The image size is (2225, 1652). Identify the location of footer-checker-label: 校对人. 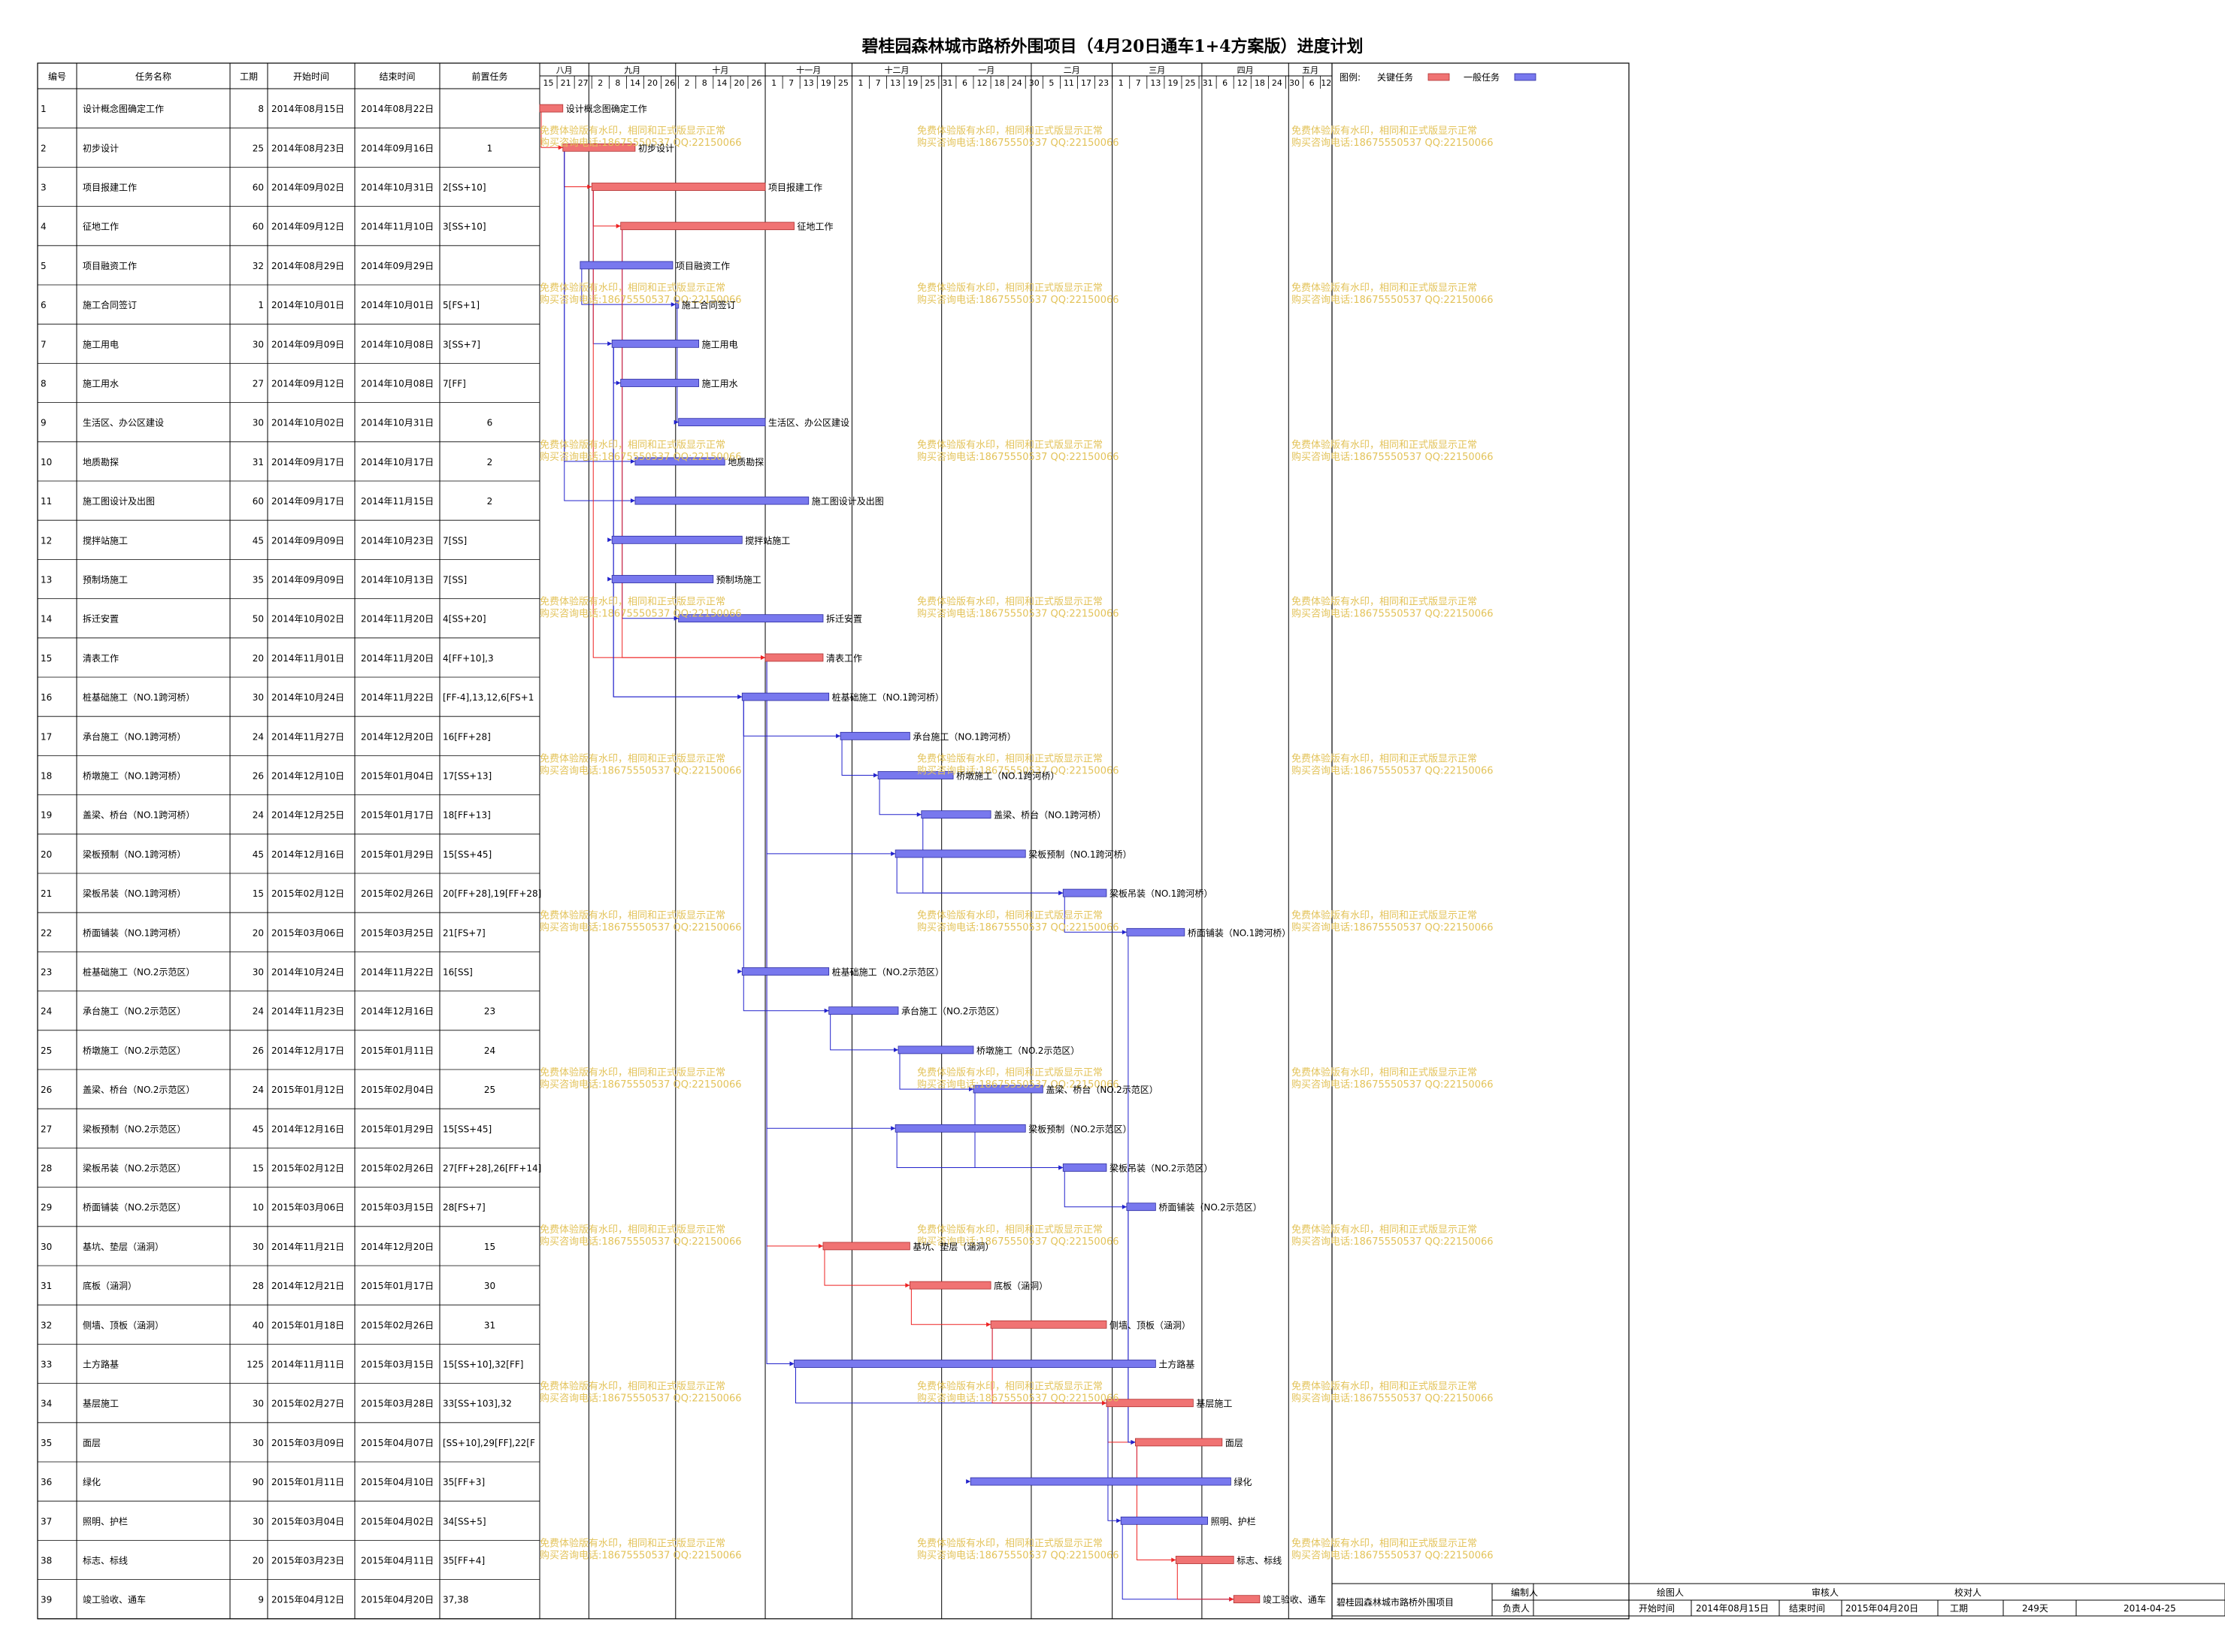
(1968, 1593).